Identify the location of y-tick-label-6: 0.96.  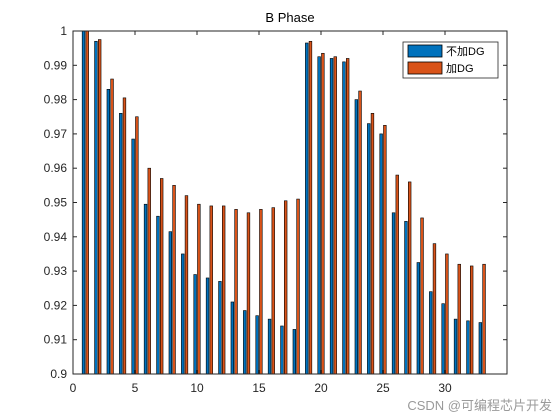
(56, 168).